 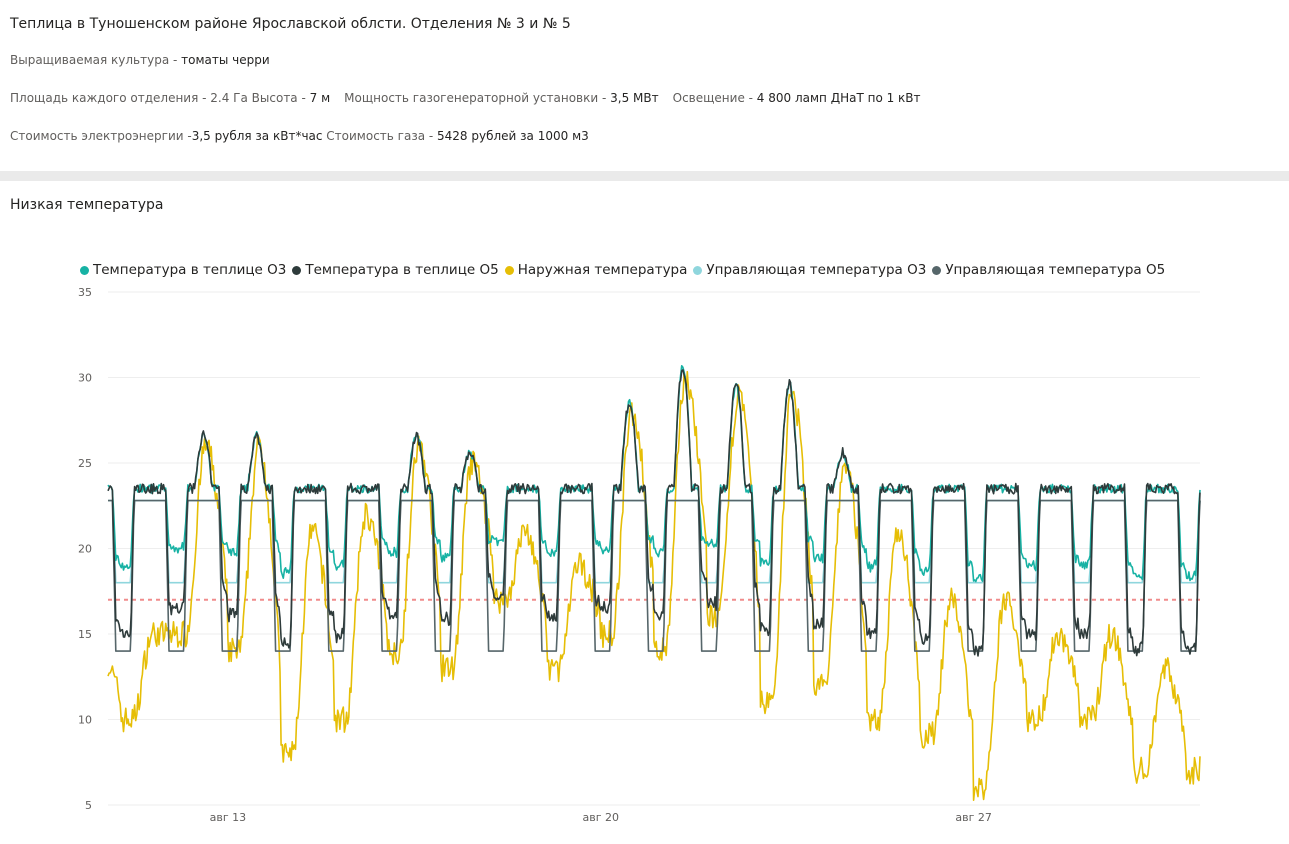 I want to click on elec-value: 3,5 рубля за кВт*час, so click(x=257, y=136).